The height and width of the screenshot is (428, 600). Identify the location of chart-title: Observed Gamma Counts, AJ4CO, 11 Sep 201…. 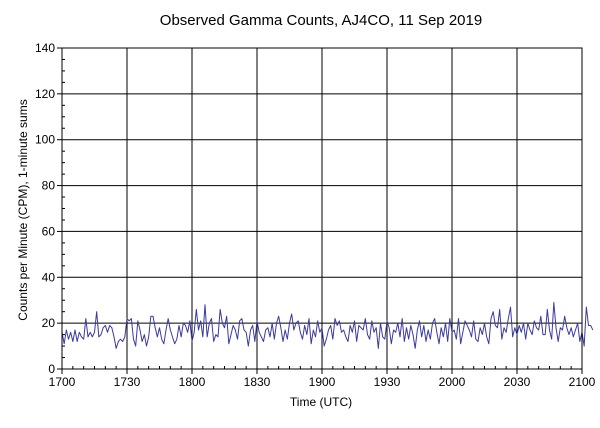
(321, 20).